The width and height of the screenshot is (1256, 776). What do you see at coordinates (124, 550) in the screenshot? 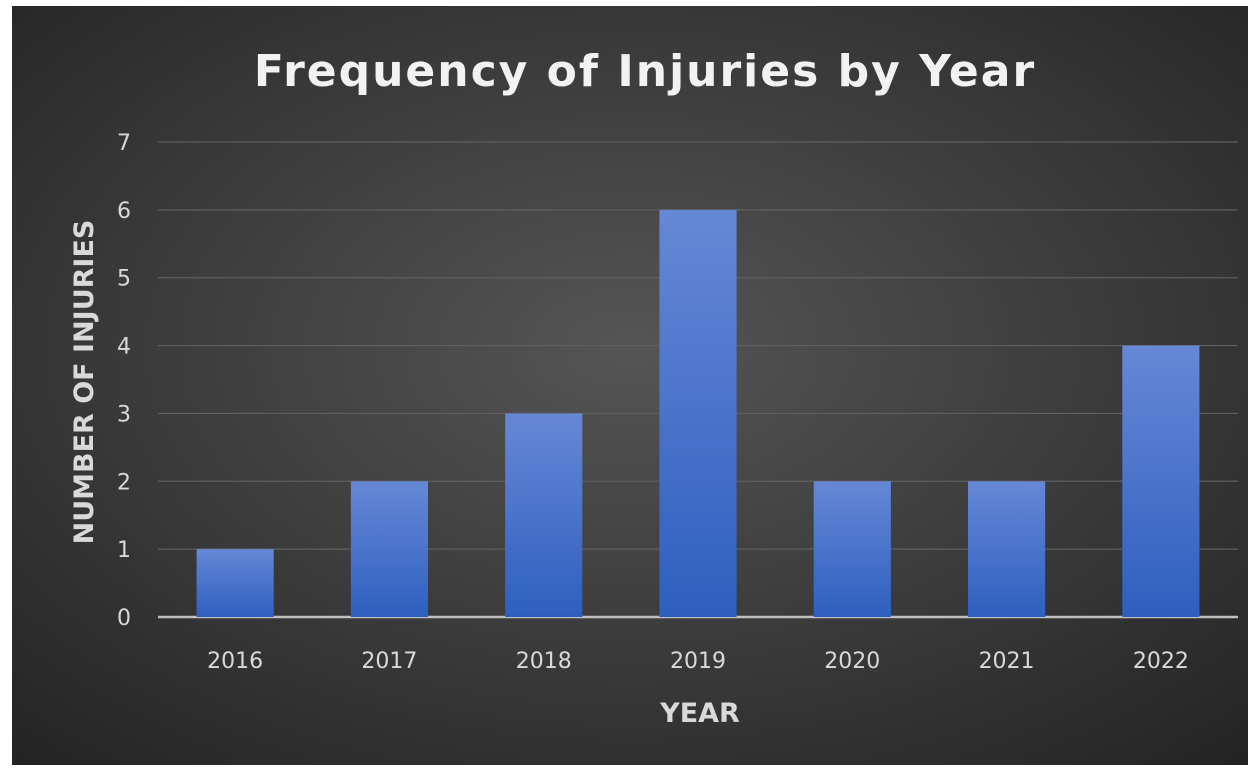
I see `y-tick-label: 1` at bounding box center [124, 550].